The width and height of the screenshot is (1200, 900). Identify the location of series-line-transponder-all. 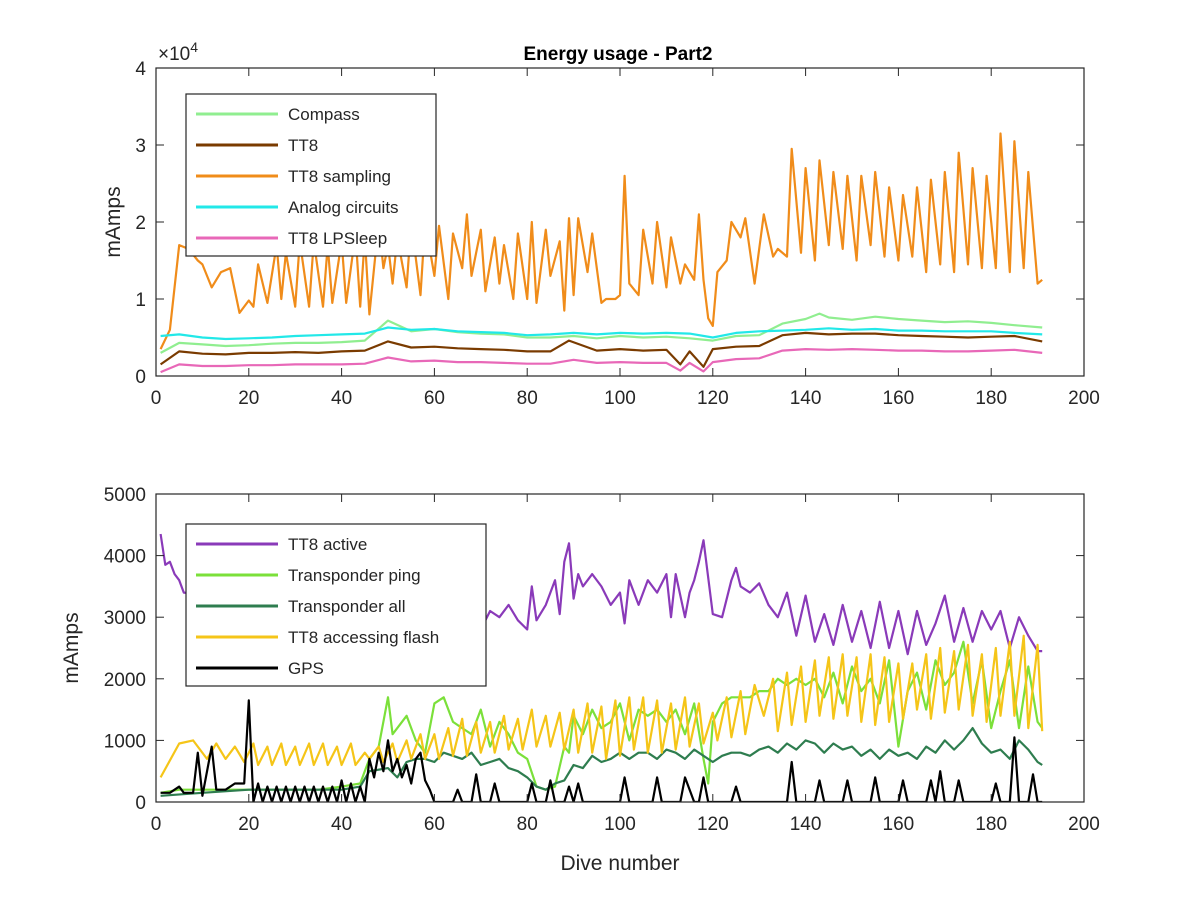
(601, 761).